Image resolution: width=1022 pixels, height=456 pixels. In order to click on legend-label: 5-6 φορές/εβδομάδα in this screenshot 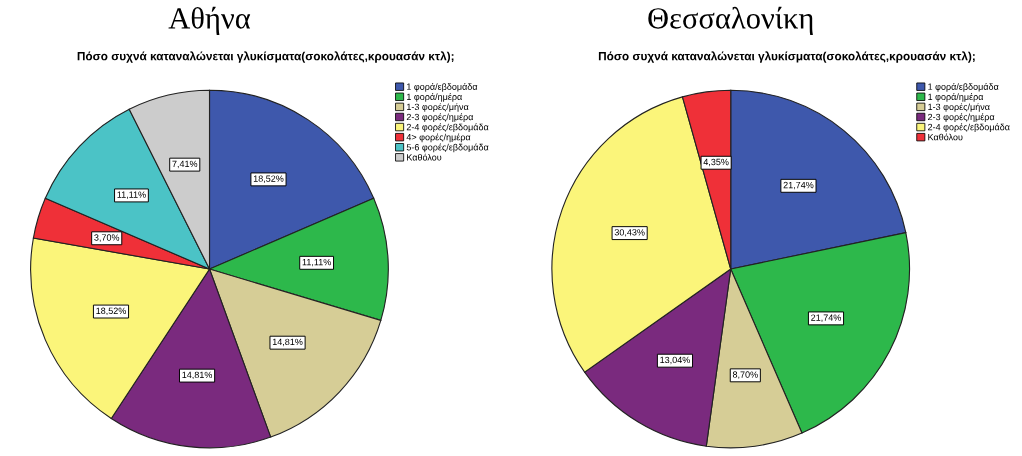, I will do `click(447, 148)`.